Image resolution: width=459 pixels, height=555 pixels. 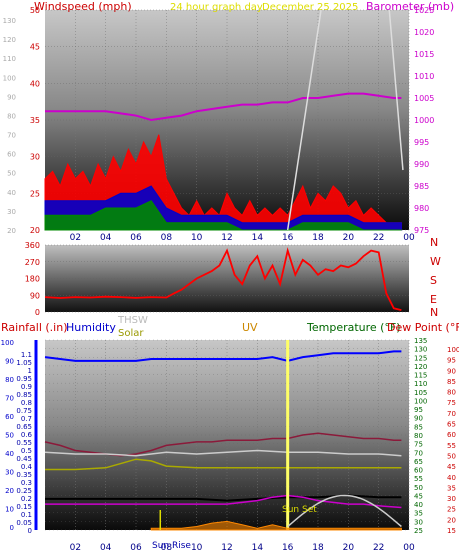 What do you see at coordinates (453, 350) in the screenshot?
I see `dew-tick-label: 100` at bounding box center [453, 350].